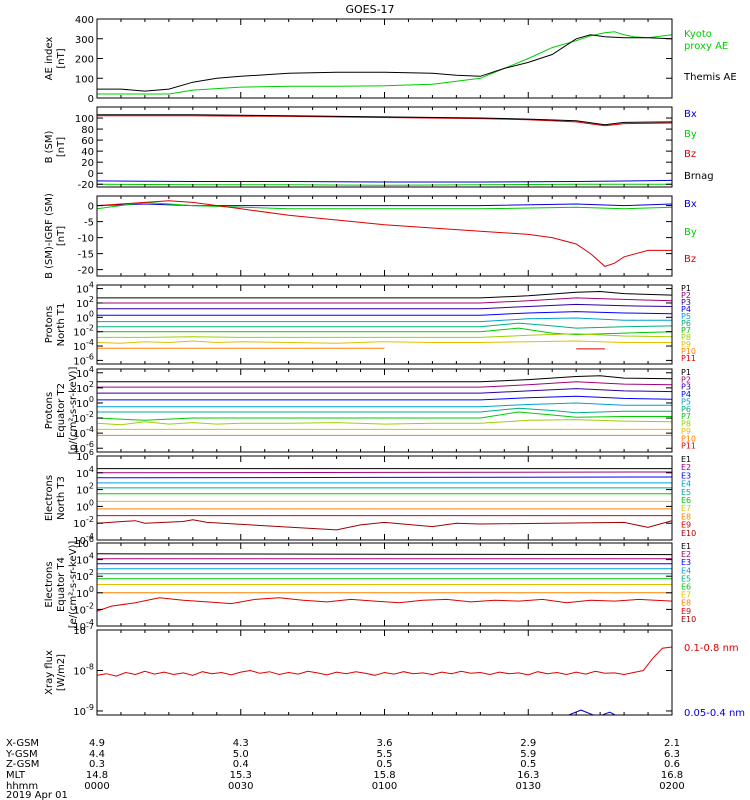 The width and height of the screenshot is (750, 800). What do you see at coordinates (90, 605) in the screenshot?
I see `y-tick-exponent: -2` at bounding box center [90, 605].